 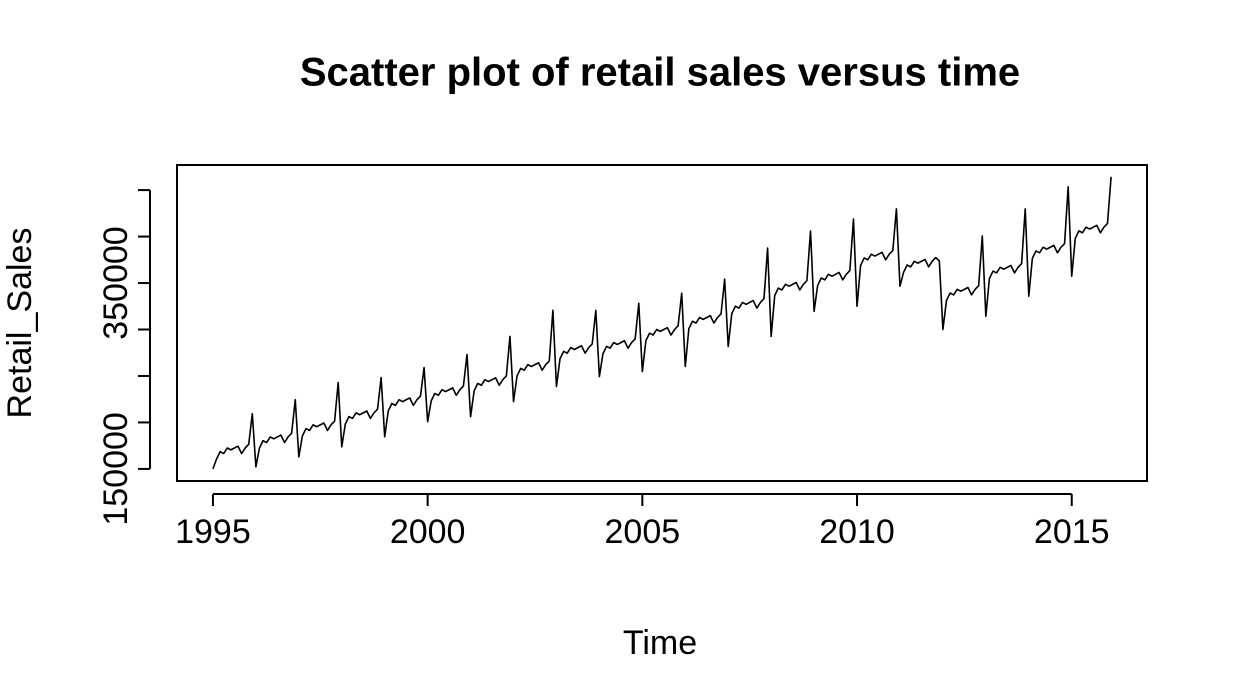 What do you see at coordinates (428, 532) in the screenshot?
I see `x-tick-label: 2000` at bounding box center [428, 532].